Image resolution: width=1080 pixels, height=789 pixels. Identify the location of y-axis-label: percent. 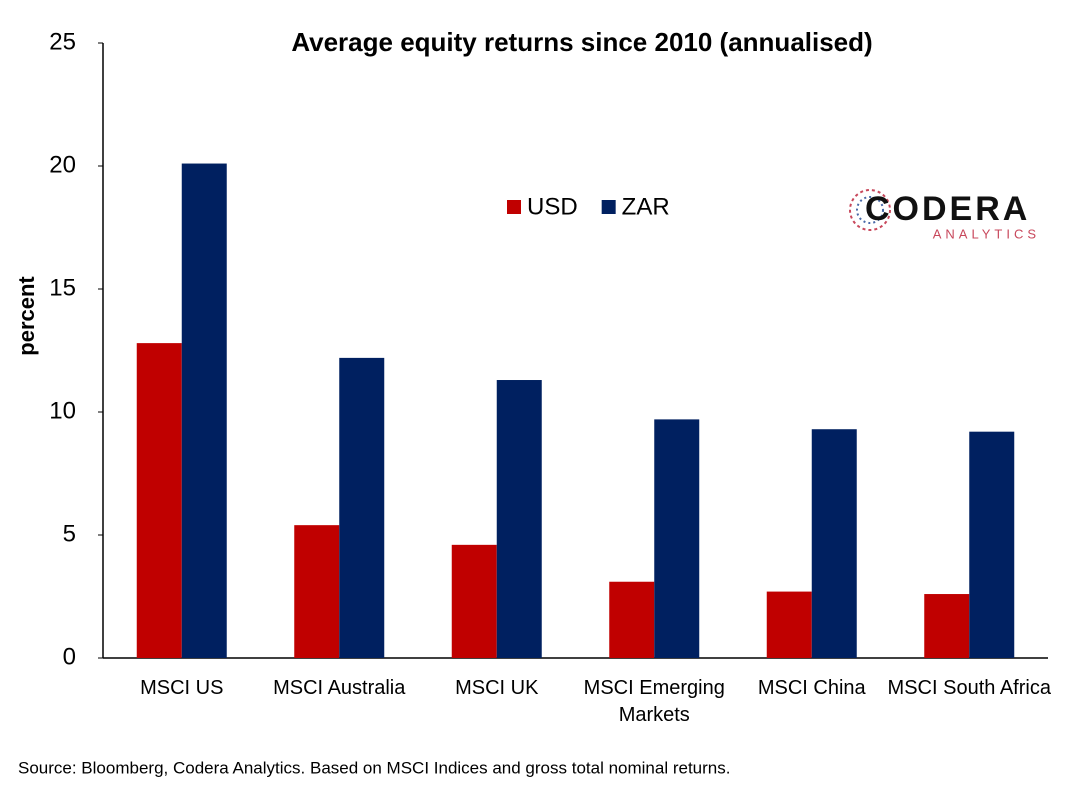
(26, 316).